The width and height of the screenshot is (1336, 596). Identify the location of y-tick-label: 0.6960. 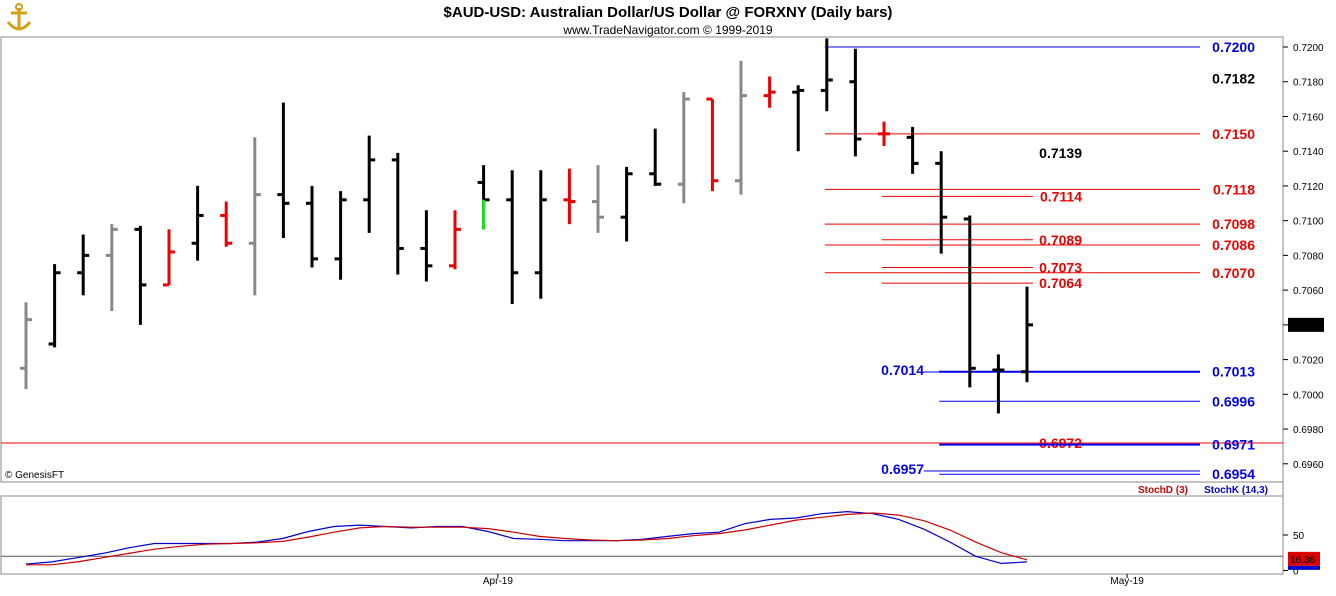
(1308, 465).